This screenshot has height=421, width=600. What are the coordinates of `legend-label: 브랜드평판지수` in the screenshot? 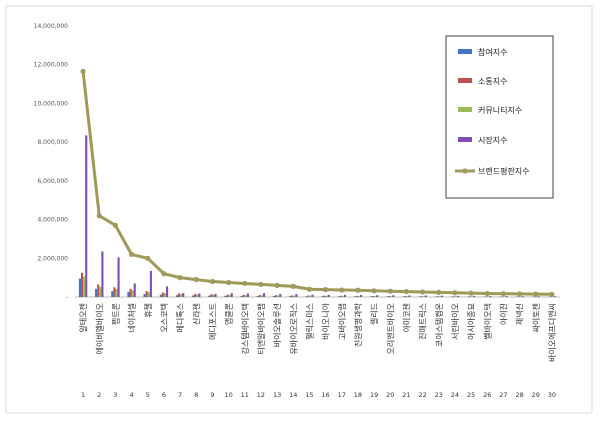 It's located at (504, 171).